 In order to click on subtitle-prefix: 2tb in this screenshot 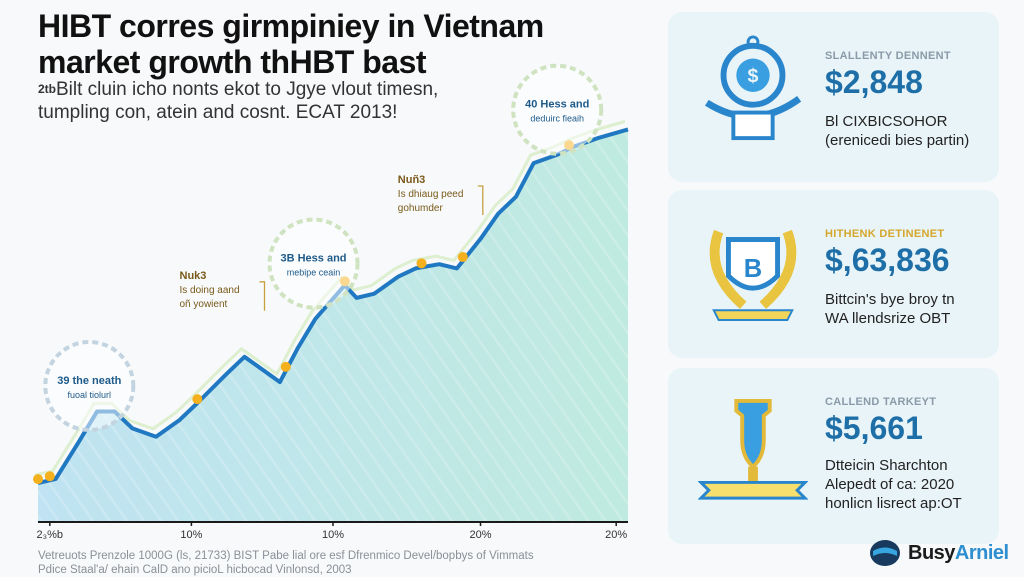, I will do `click(47, 89)`.